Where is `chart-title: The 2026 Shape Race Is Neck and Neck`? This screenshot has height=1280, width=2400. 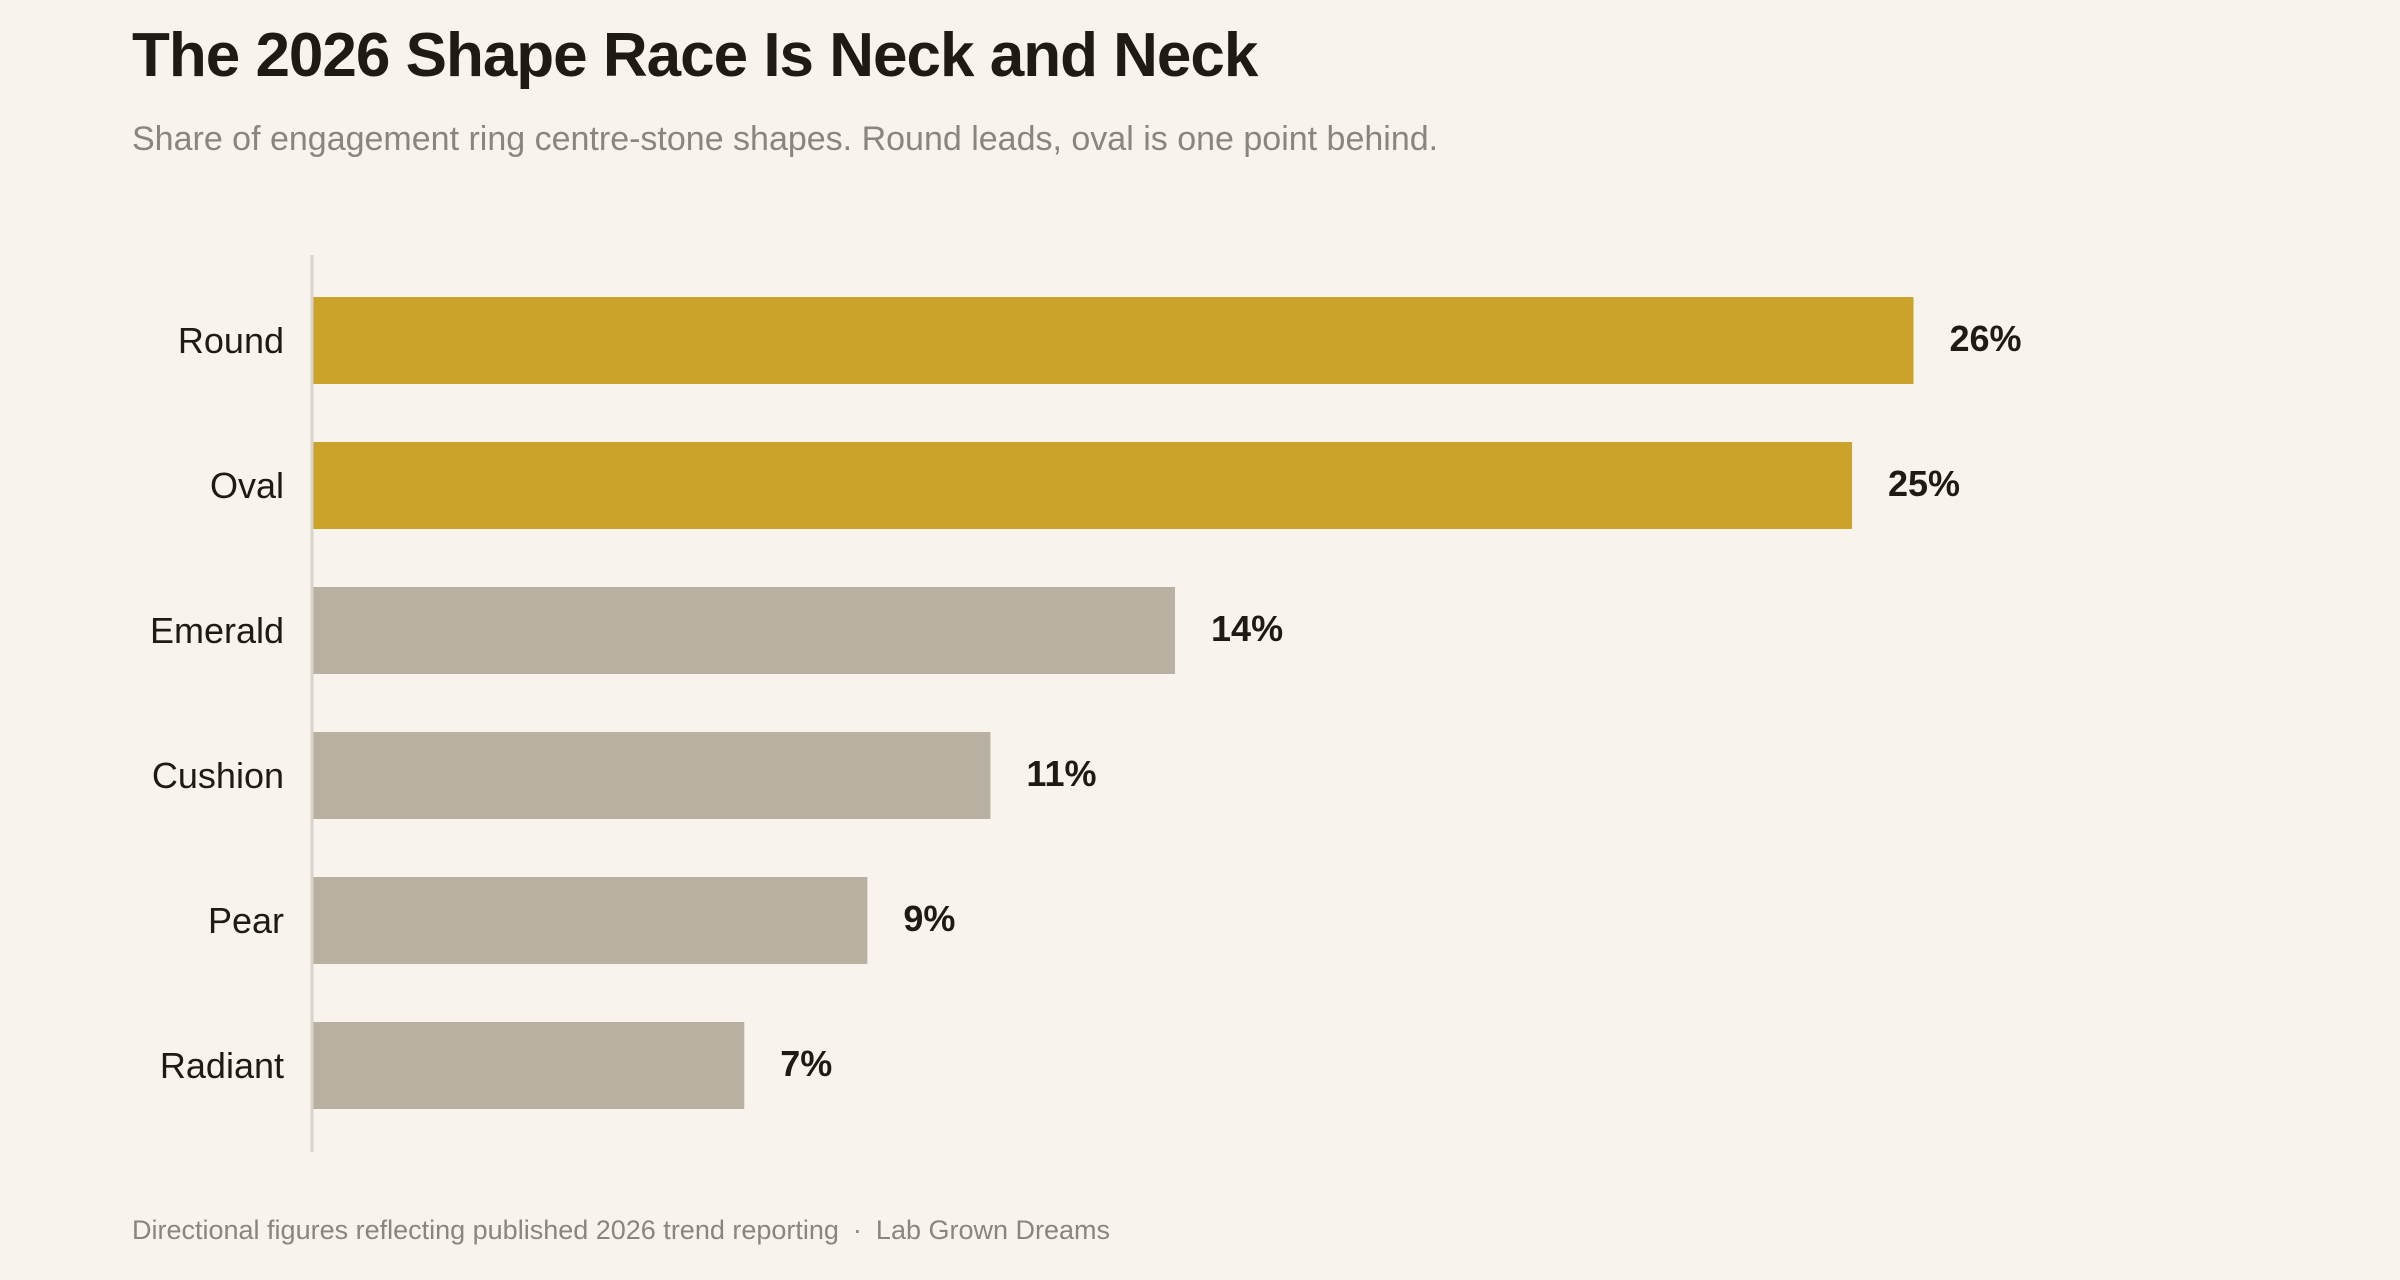
chart-title: The 2026 Shape Race Is Neck and Neck is located at coordinates (695, 55).